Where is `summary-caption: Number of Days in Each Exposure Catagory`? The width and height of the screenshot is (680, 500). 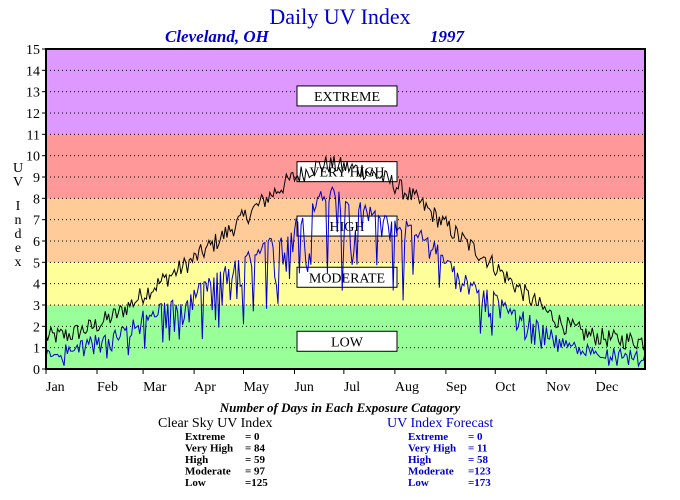 summary-caption: Number of Days in Each Exposure Catagory is located at coordinates (340, 407).